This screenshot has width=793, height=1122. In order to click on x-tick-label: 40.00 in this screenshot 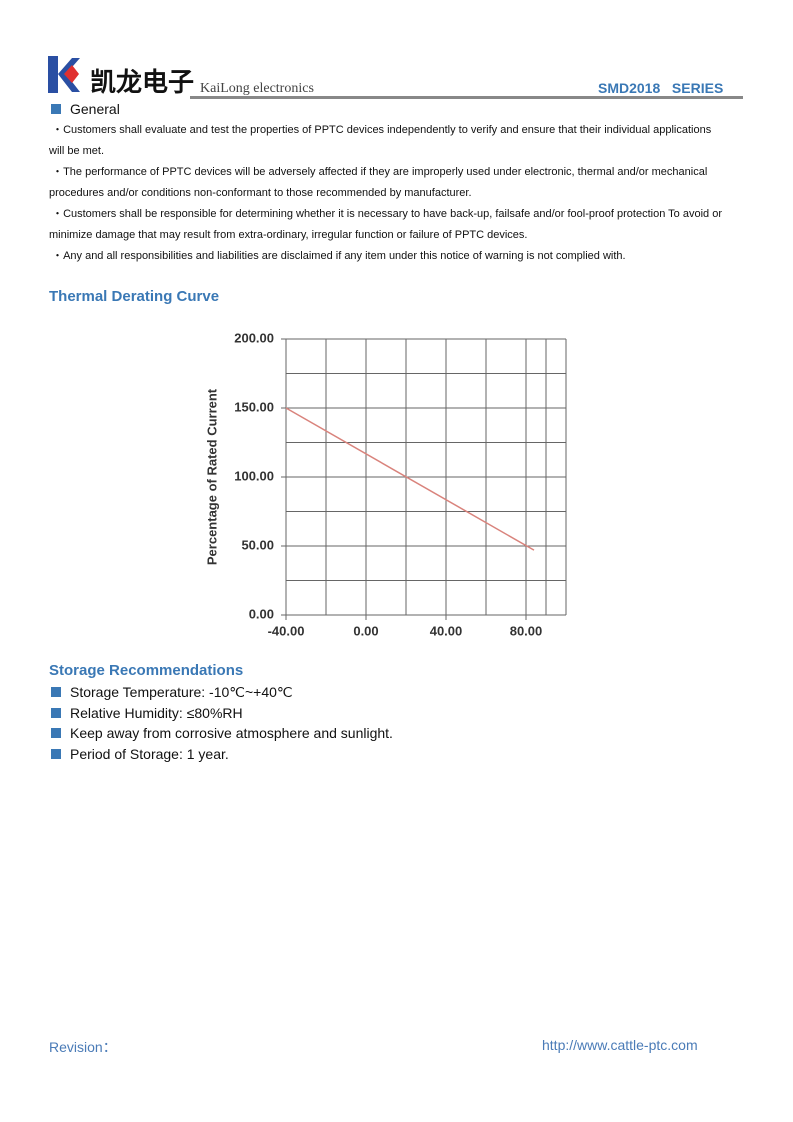, I will do `click(446, 630)`.